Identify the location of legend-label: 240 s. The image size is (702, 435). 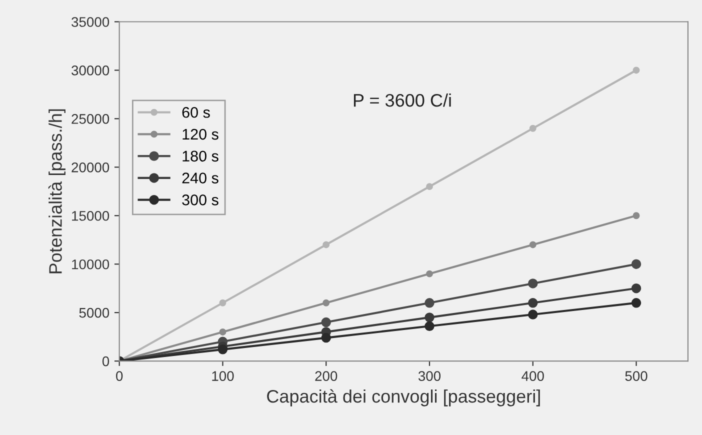
(200, 178).